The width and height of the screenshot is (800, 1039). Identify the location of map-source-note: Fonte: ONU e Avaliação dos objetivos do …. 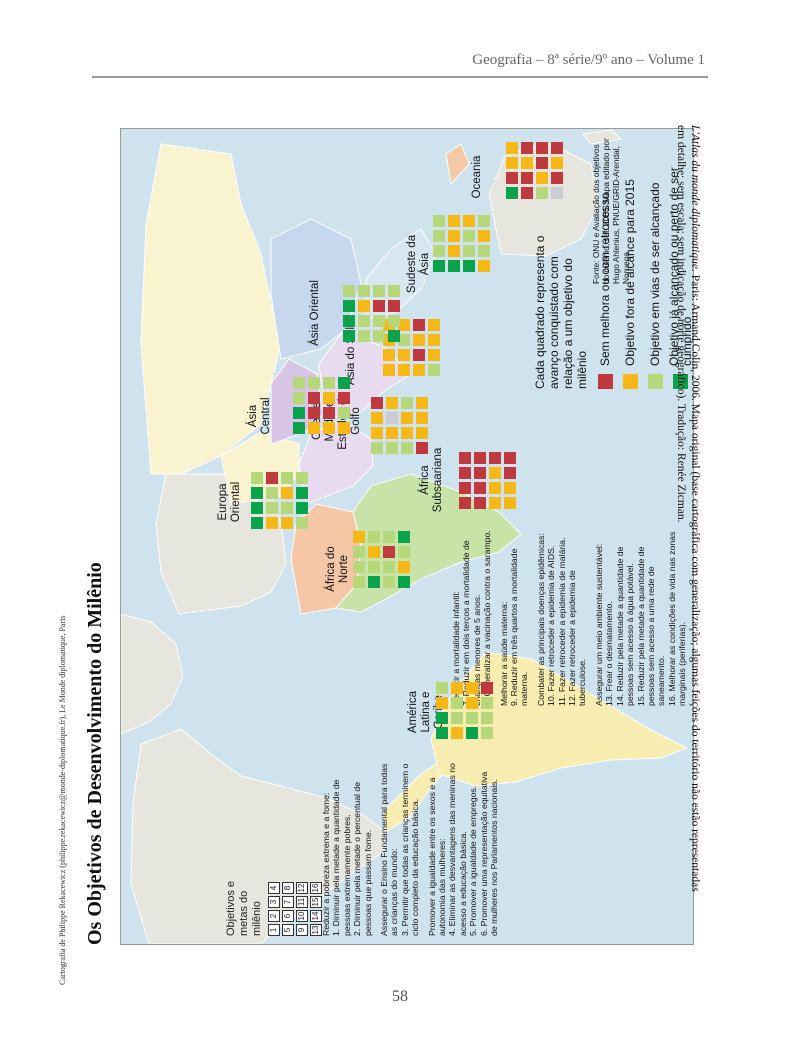
(611, 211).